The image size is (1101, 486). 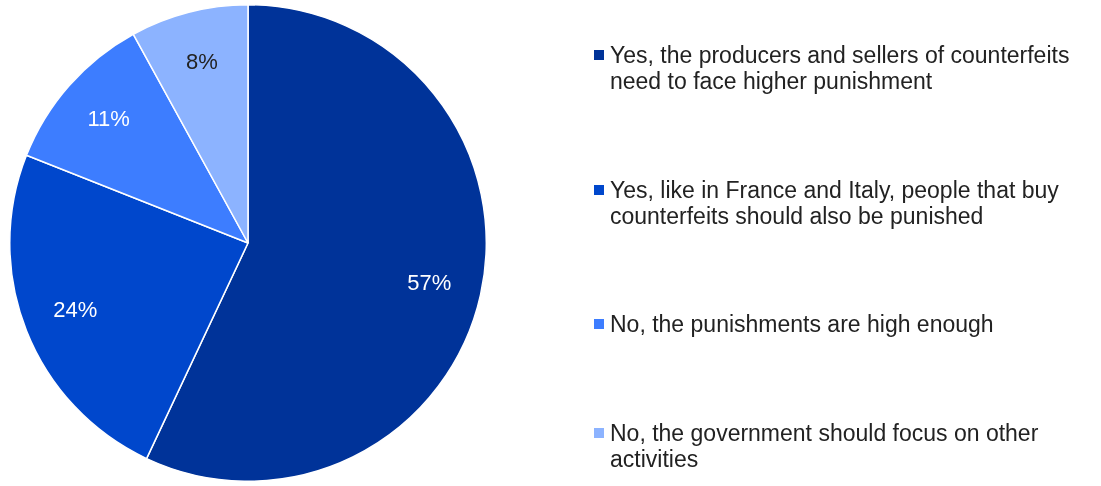 What do you see at coordinates (840, 68) in the screenshot?
I see `legend-label: Yes, the producers and sellers of counterfeits need to face higher punishment` at bounding box center [840, 68].